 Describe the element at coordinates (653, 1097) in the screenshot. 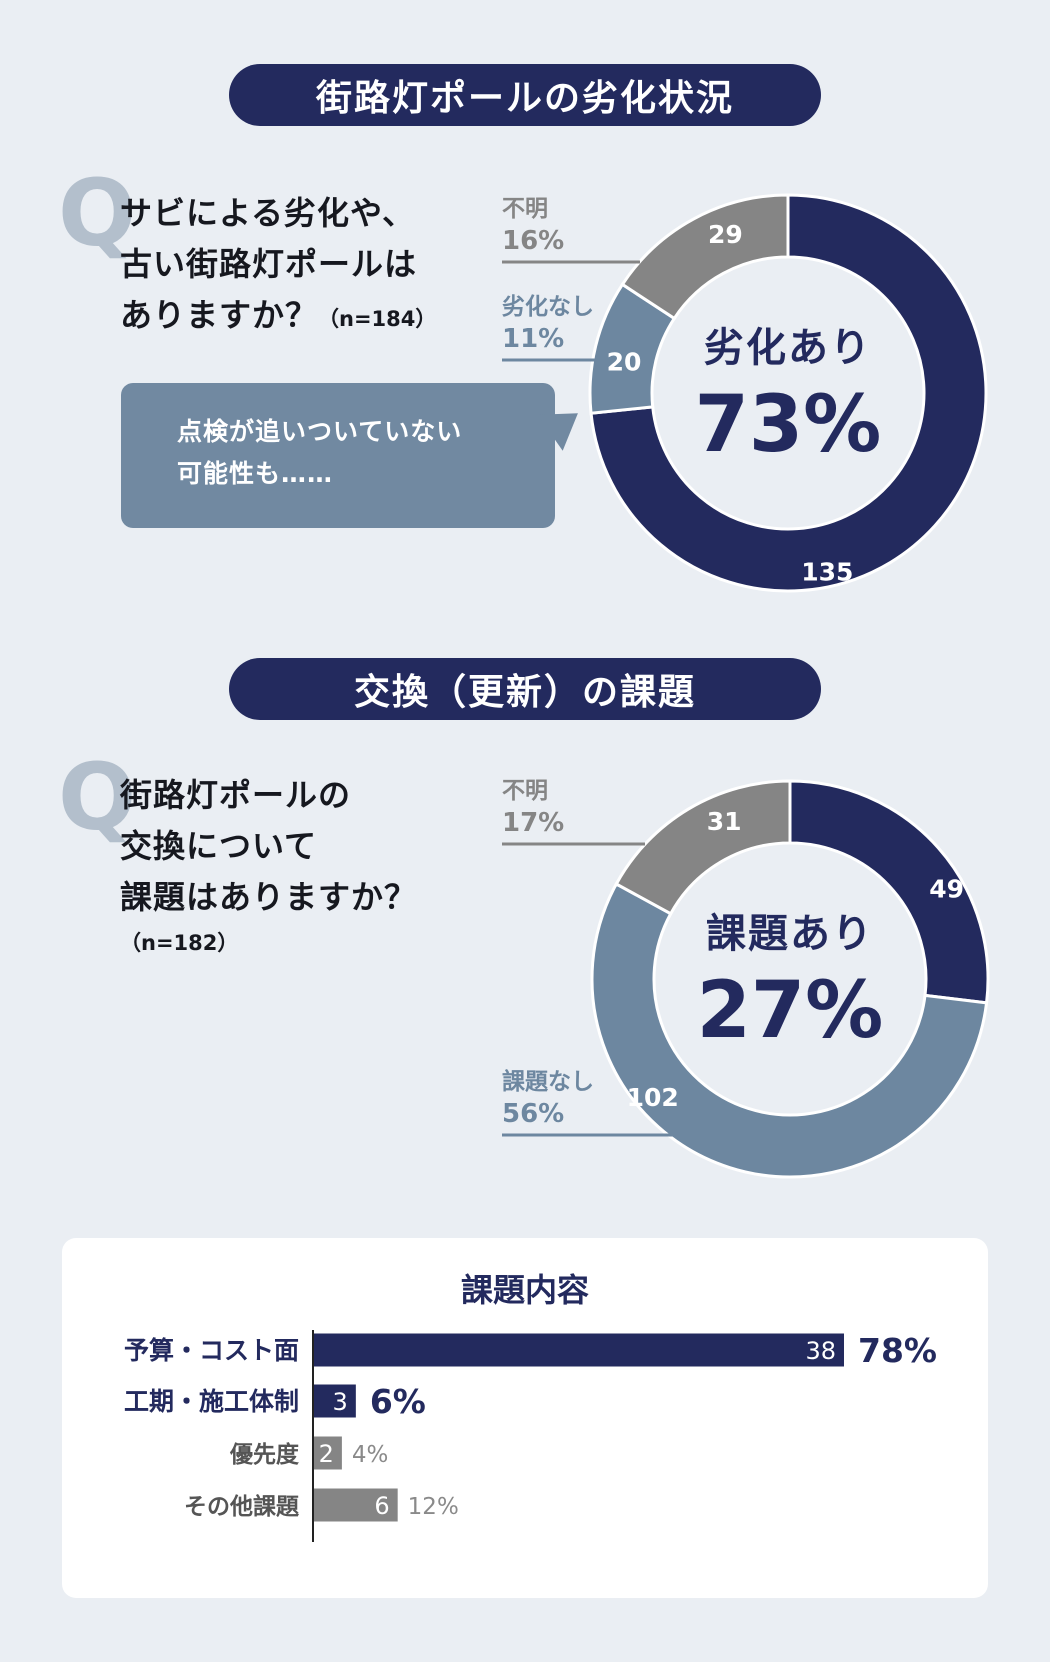

I see `donut2-slice-1-value: 102` at that location.